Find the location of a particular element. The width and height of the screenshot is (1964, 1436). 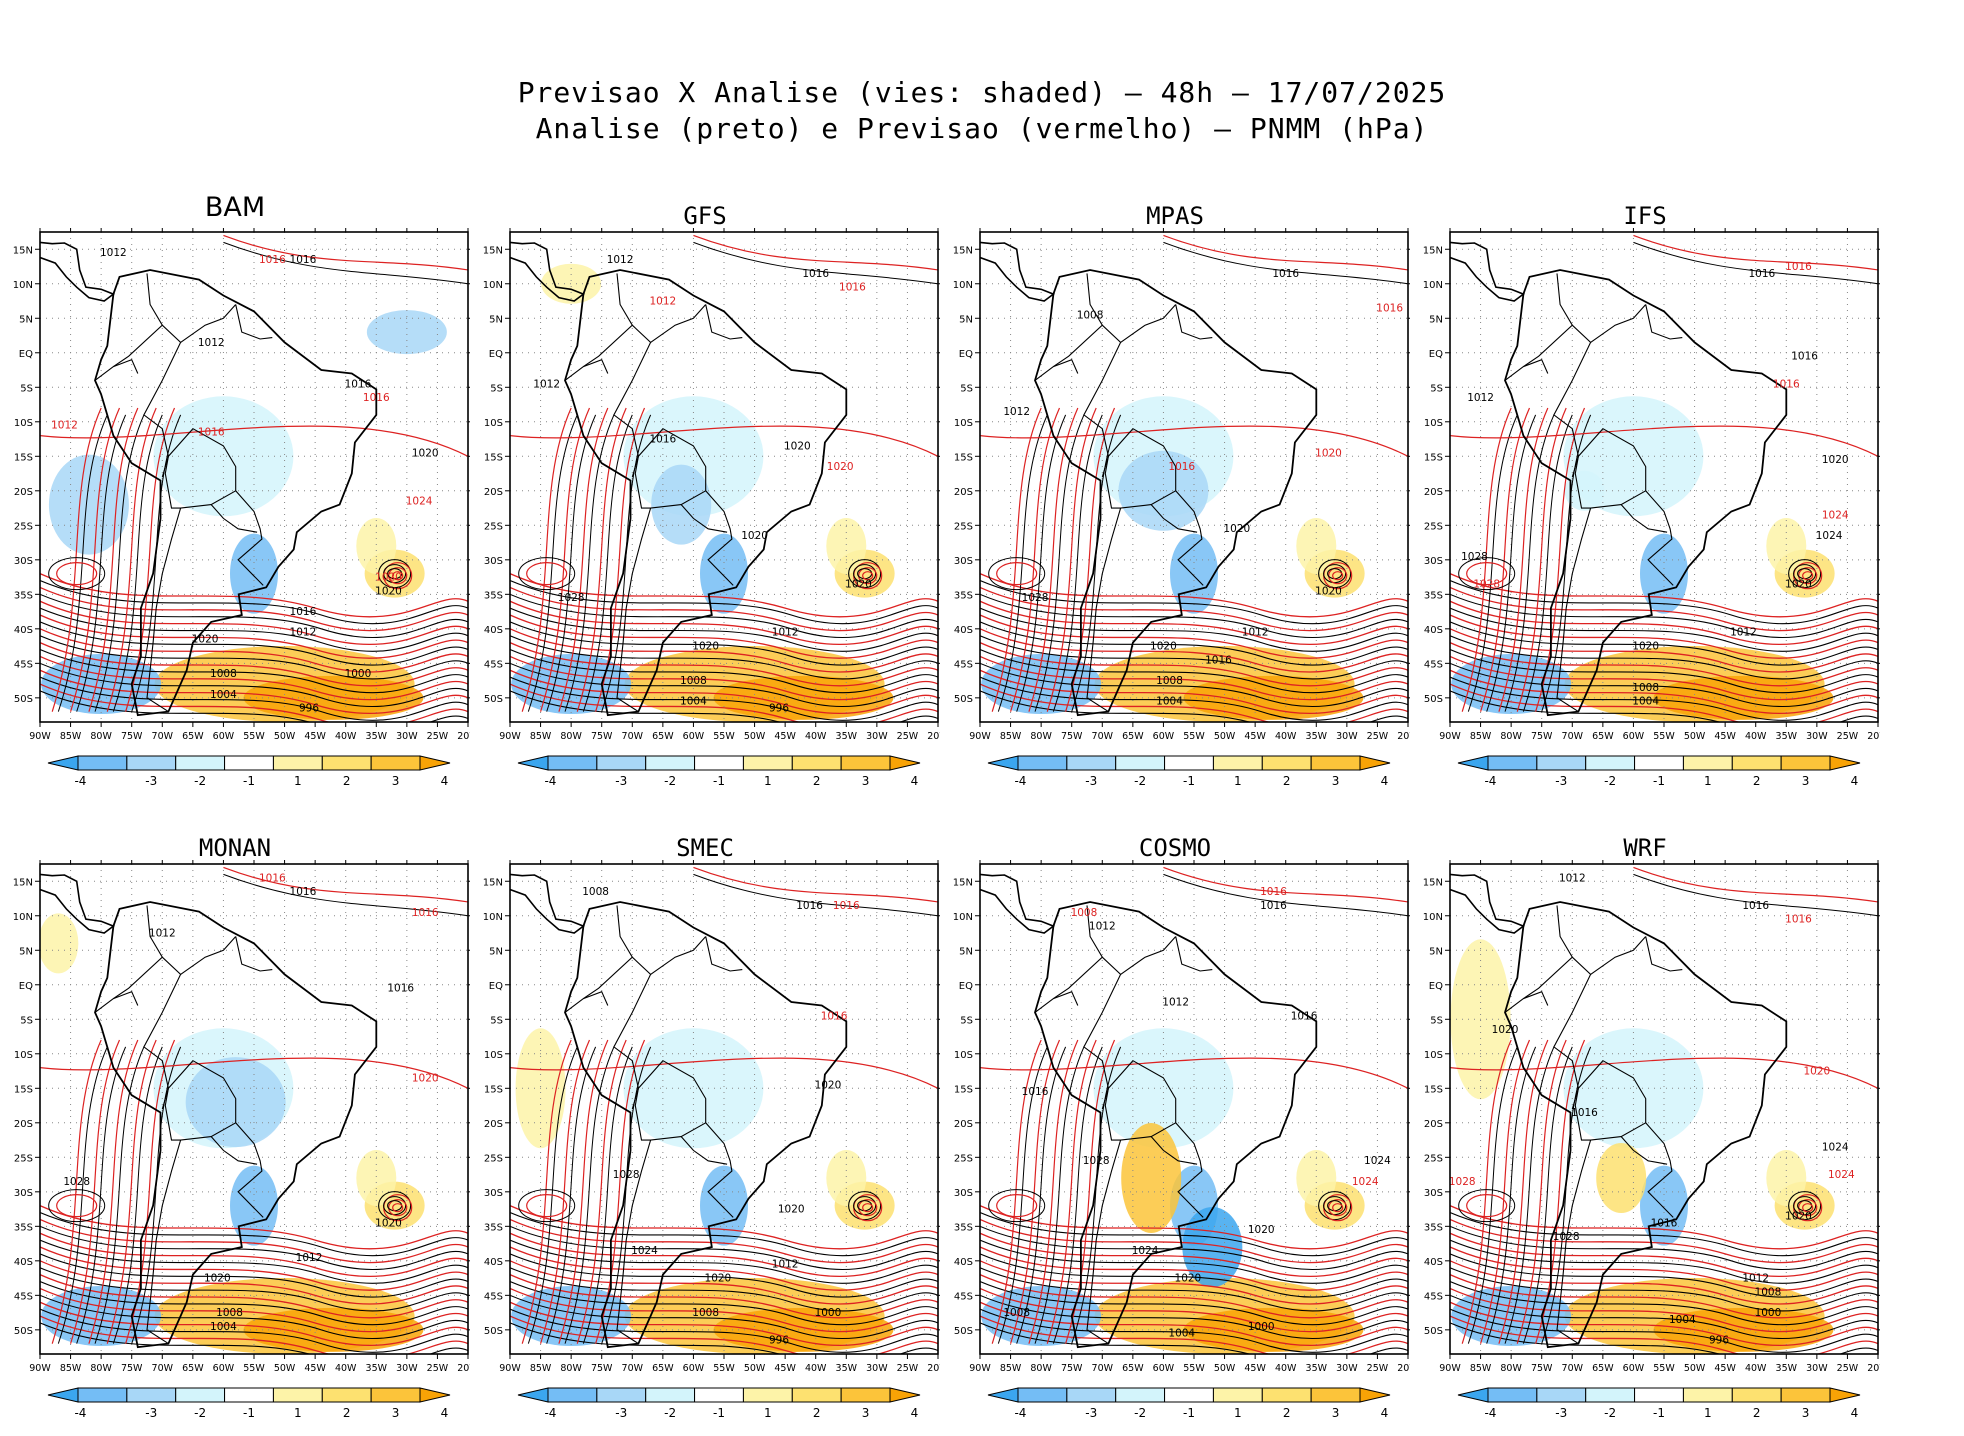

analysis-contour-label: 1024 is located at coordinates (1377, 1161).